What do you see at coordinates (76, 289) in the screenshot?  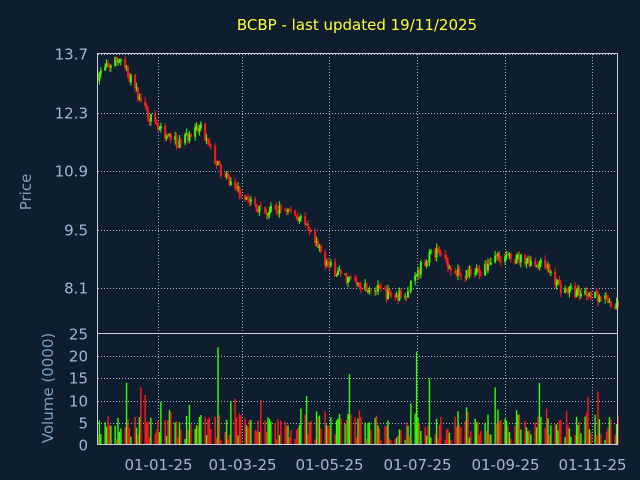 I see `price-tick-label: 8.1` at bounding box center [76, 289].